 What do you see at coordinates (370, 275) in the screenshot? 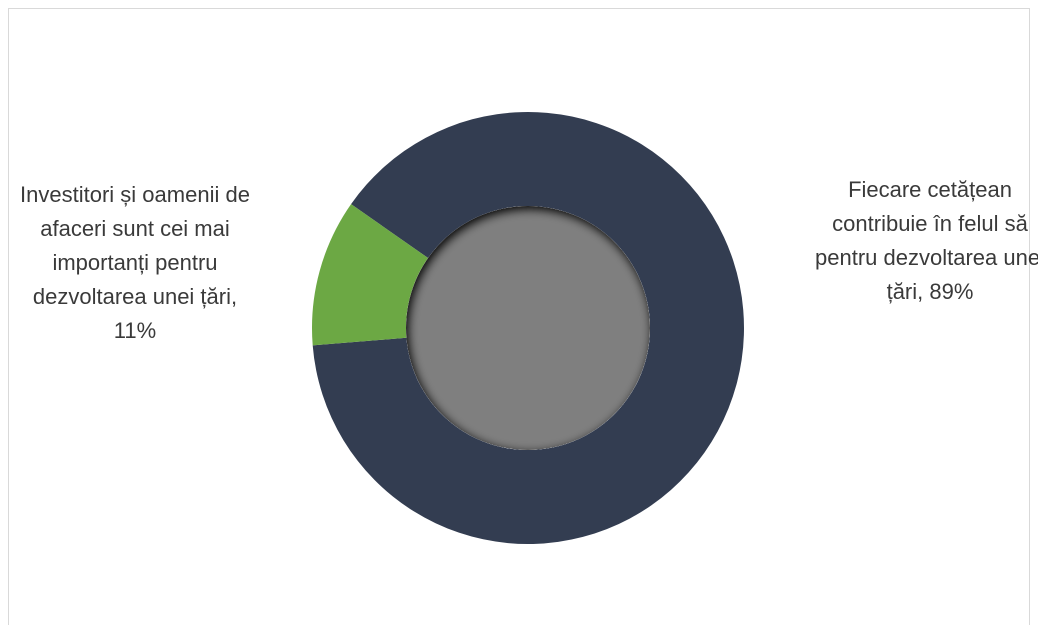
I see `donut-slice` at bounding box center [370, 275].